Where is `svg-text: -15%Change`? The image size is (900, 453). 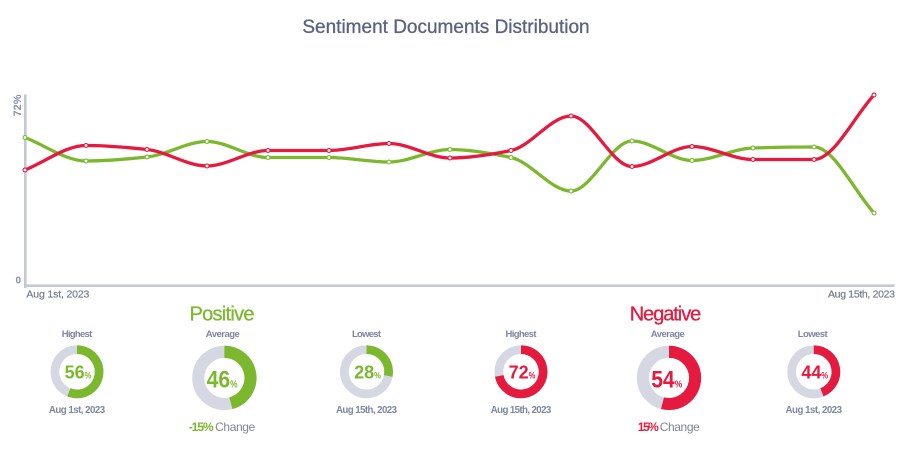 svg-text: -15%Change is located at coordinates (222, 427).